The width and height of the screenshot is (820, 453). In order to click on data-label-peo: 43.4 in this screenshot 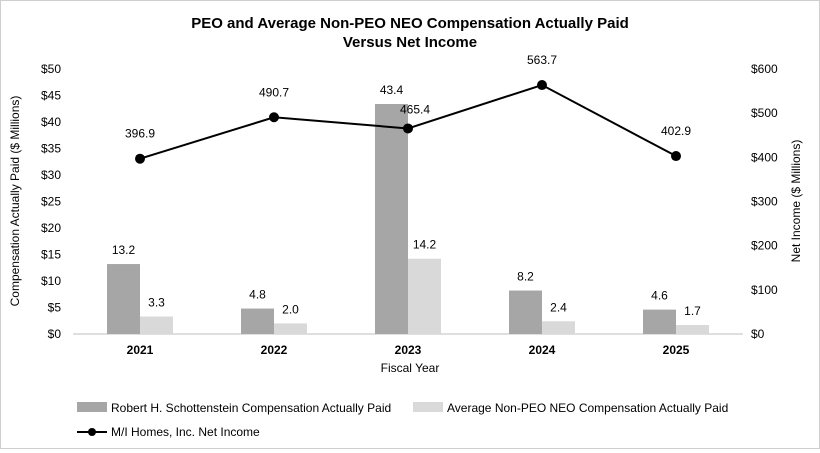, I will do `click(392, 90)`.